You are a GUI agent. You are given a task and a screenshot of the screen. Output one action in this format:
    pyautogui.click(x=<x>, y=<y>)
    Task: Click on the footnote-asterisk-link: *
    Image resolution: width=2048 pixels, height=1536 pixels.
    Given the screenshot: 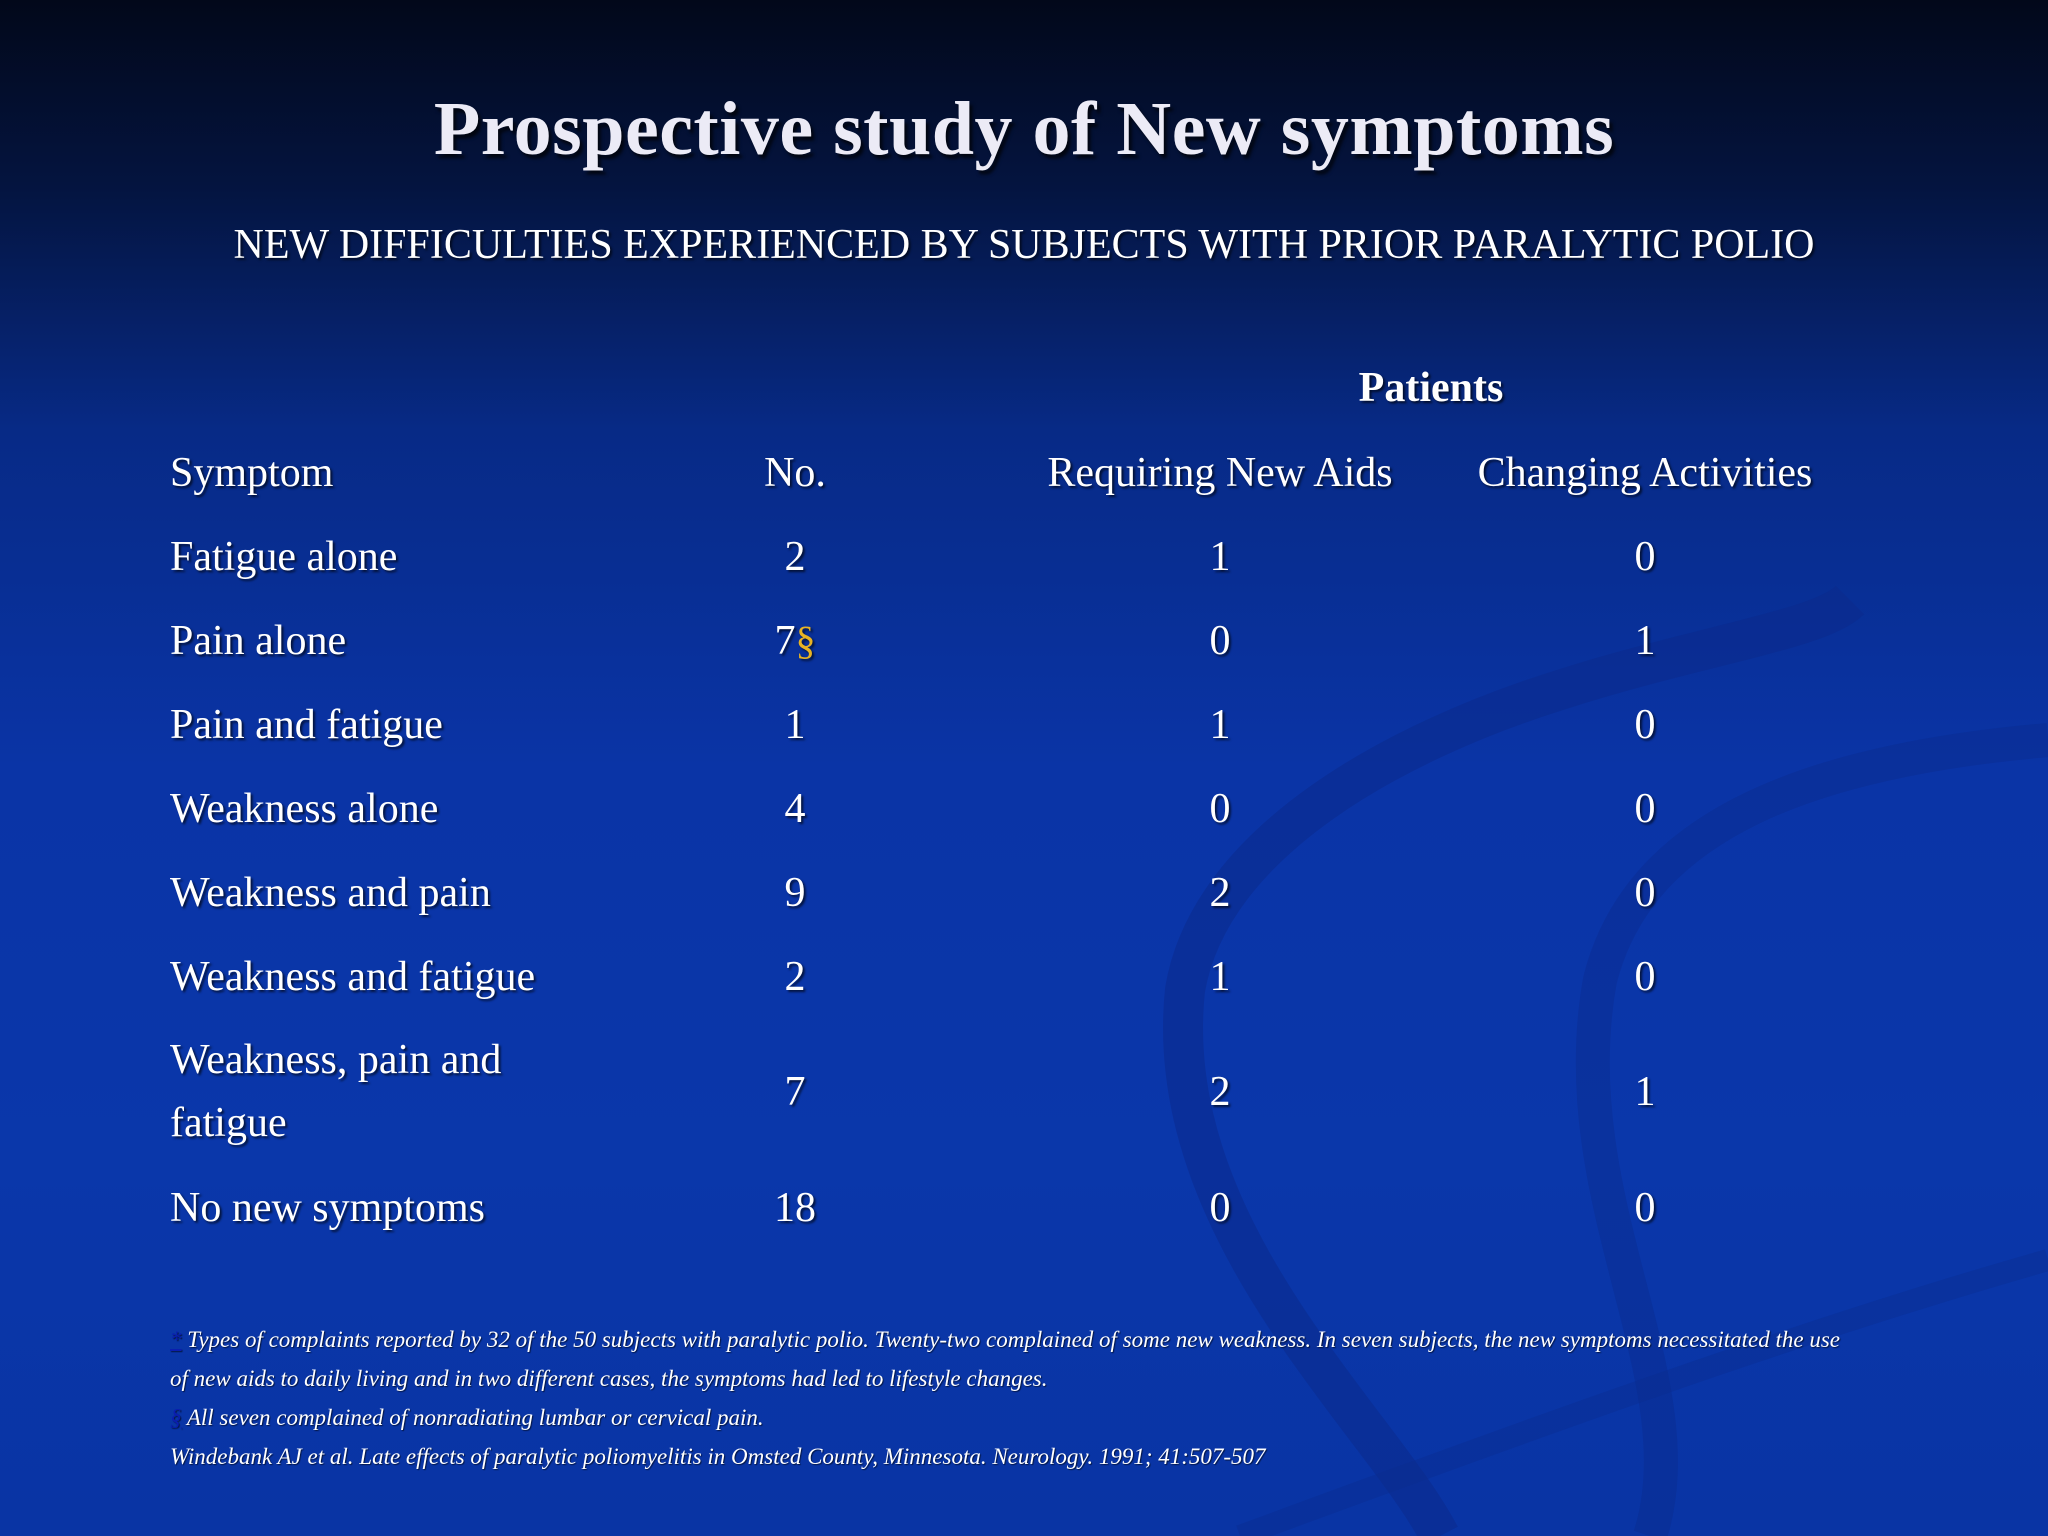 What is the action you would take?
    pyautogui.click(x=176, y=1339)
    